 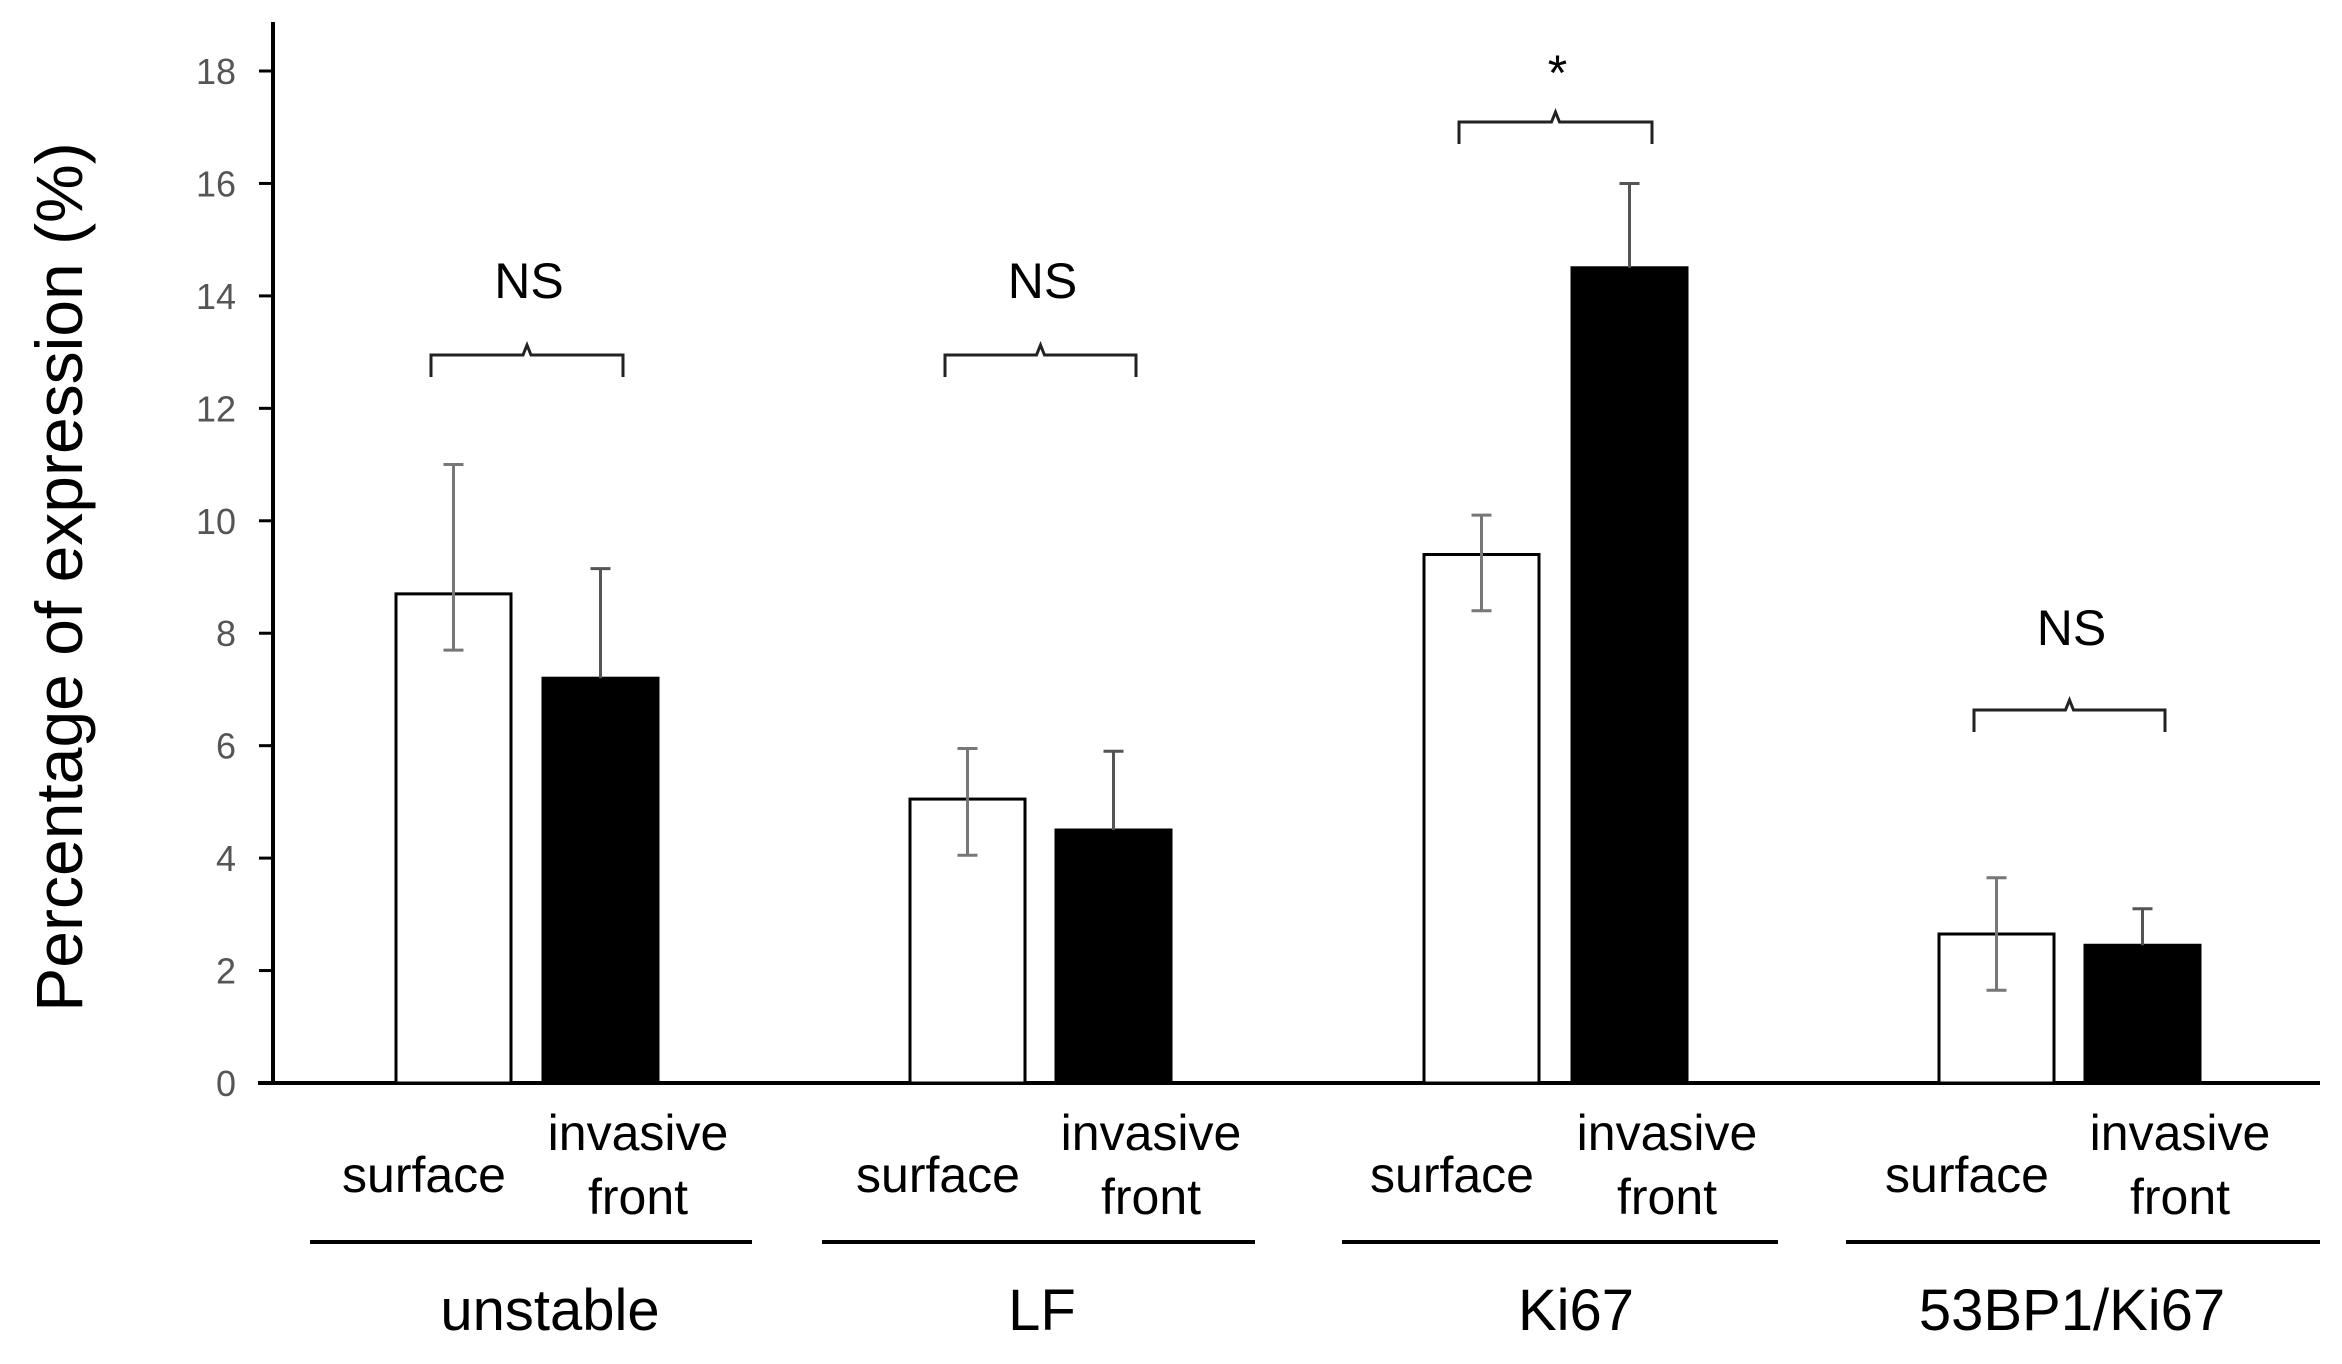 What do you see at coordinates (216, 296) in the screenshot?
I see `y-tick-label: 14` at bounding box center [216, 296].